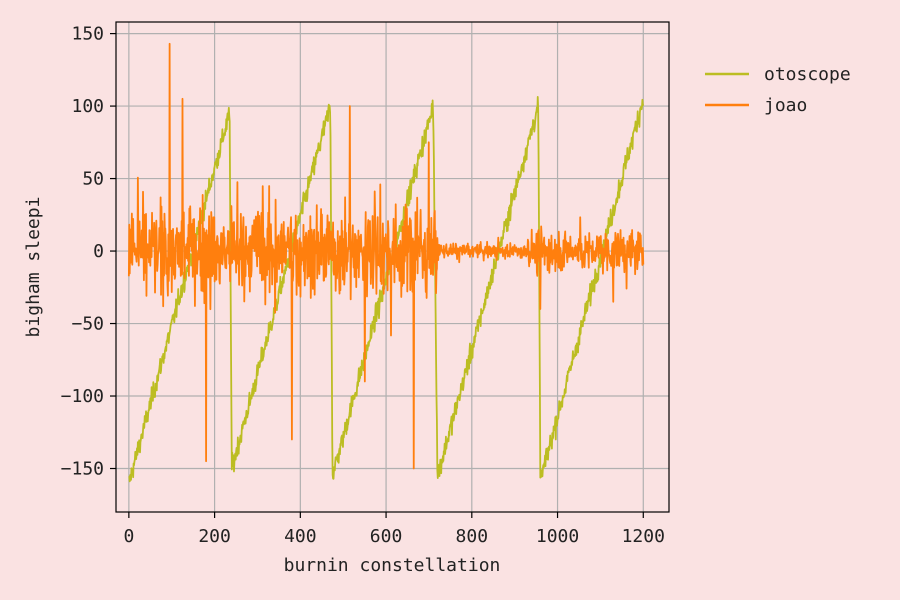  Describe the element at coordinates (386, 536) in the screenshot. I see `x-tick-label: 600` at that location.